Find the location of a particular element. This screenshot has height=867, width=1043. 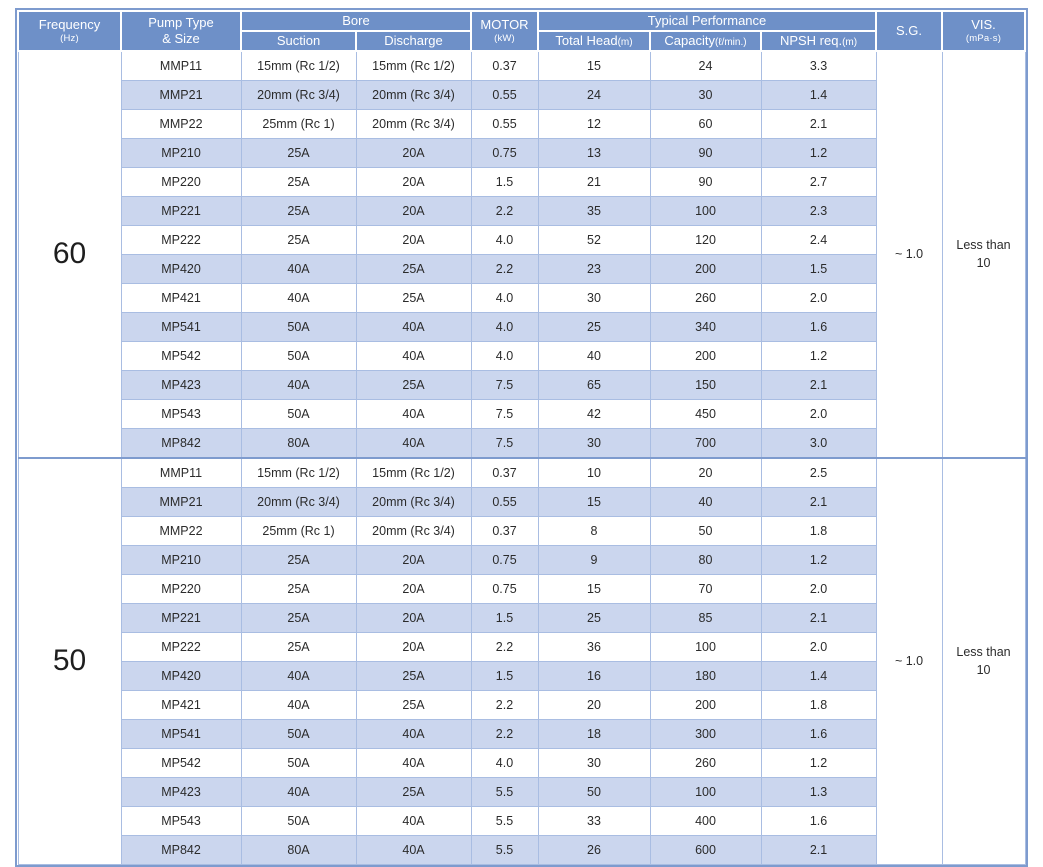

capacity-cell: 60 is located at coordinates (705, 123).